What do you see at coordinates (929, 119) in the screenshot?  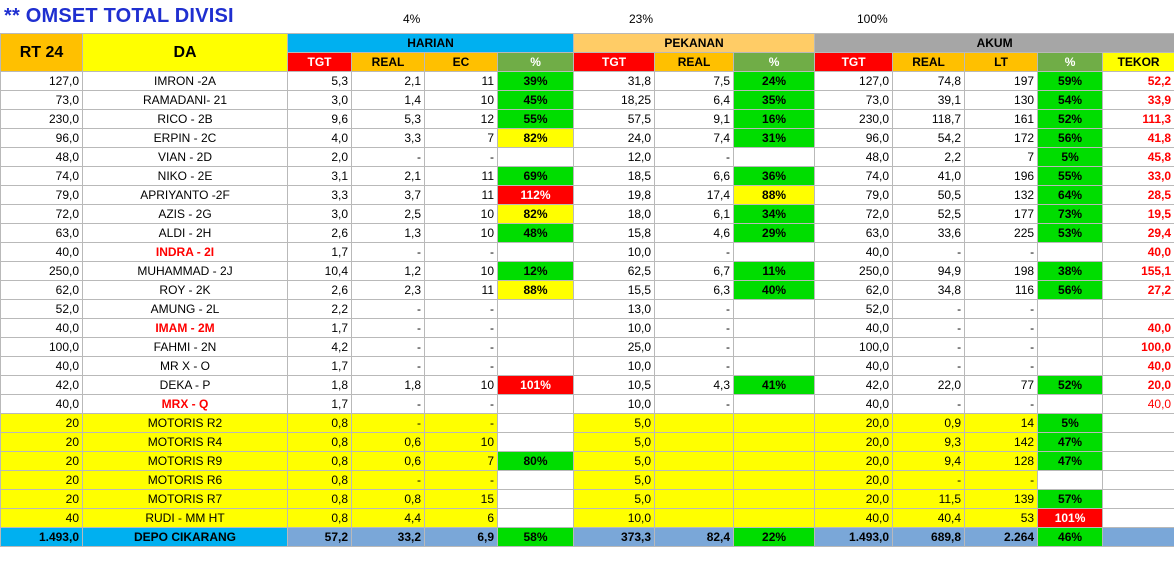 I see `akum-real-cell: 118,7` at bounding box center [929, 119].